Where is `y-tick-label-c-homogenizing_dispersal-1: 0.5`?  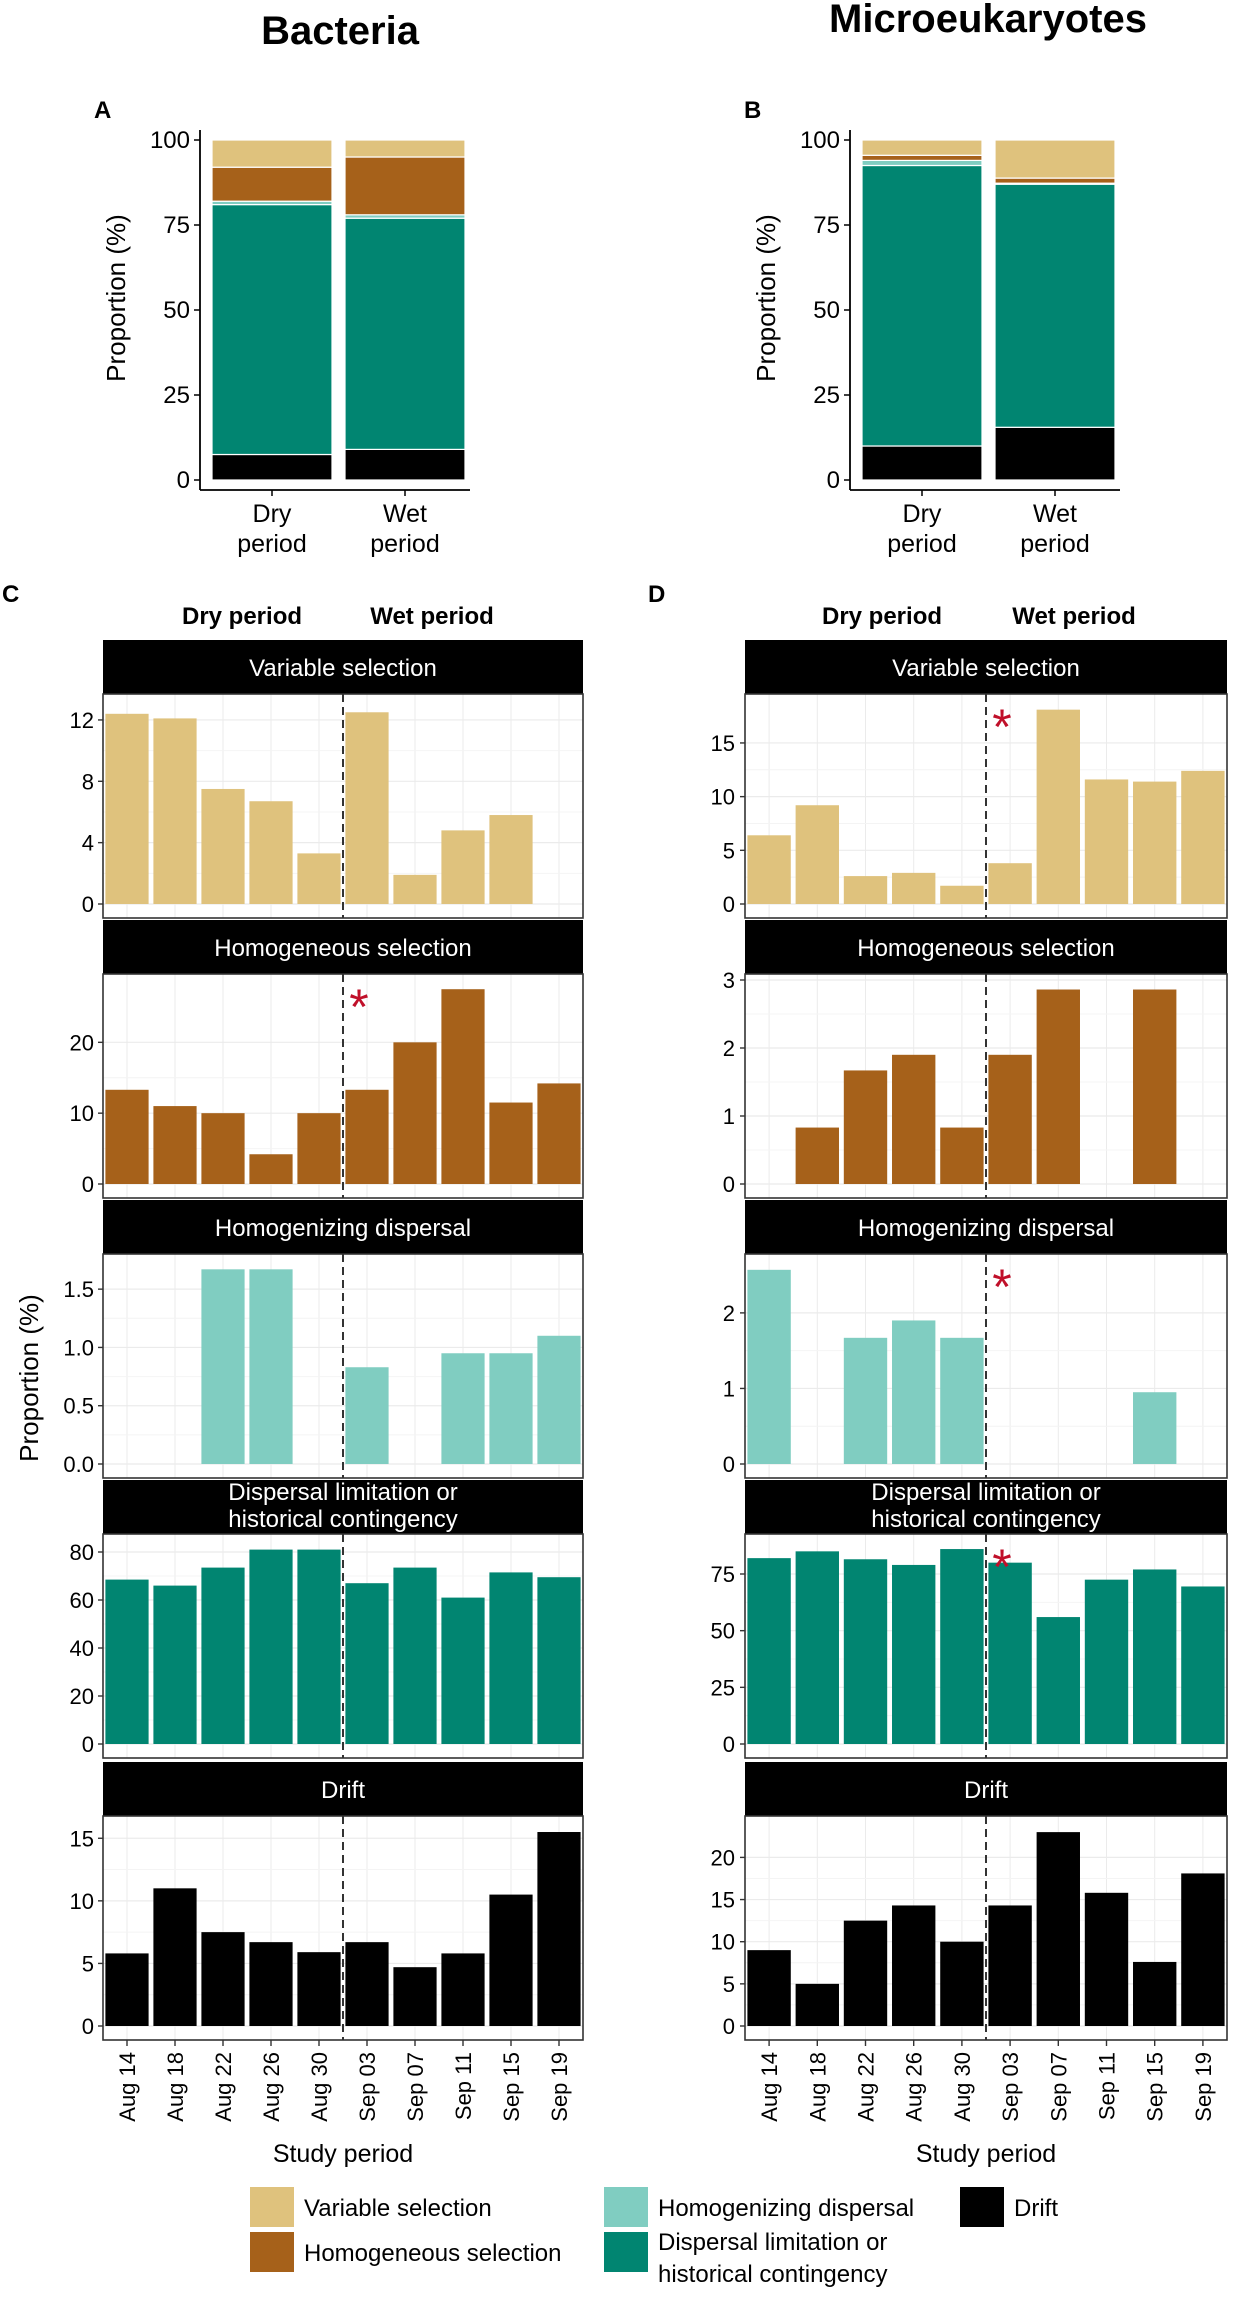
y-tick-label-c-homogenizing_dispersal-1: 0.5 is located at coordinates (78, 1406).